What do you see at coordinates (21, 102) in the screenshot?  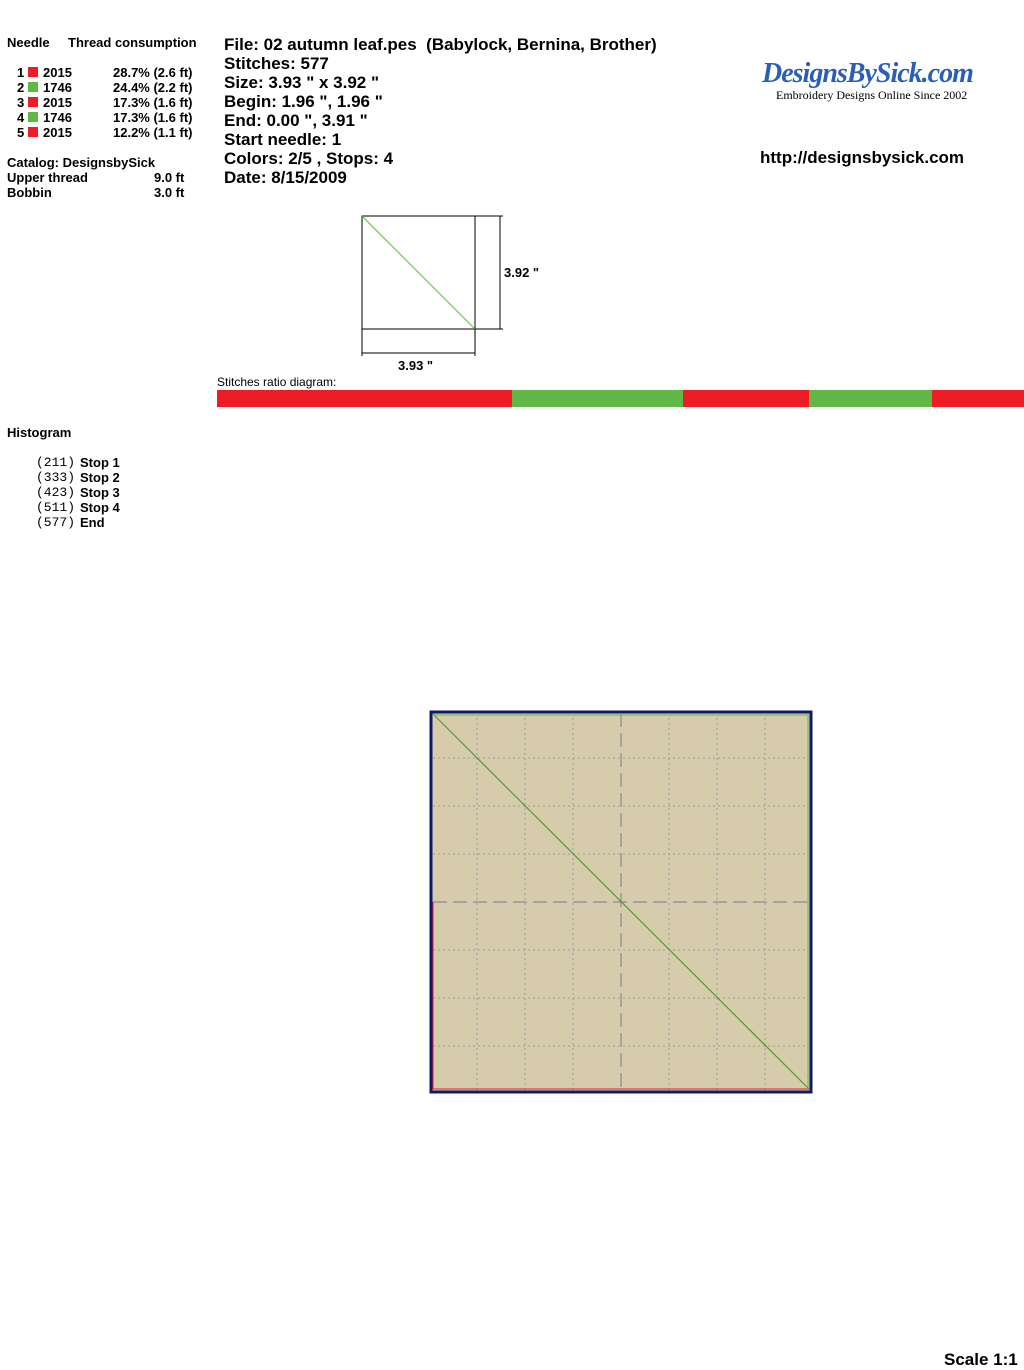 I see `needle-number: 3` at bounding box center [21, 102].